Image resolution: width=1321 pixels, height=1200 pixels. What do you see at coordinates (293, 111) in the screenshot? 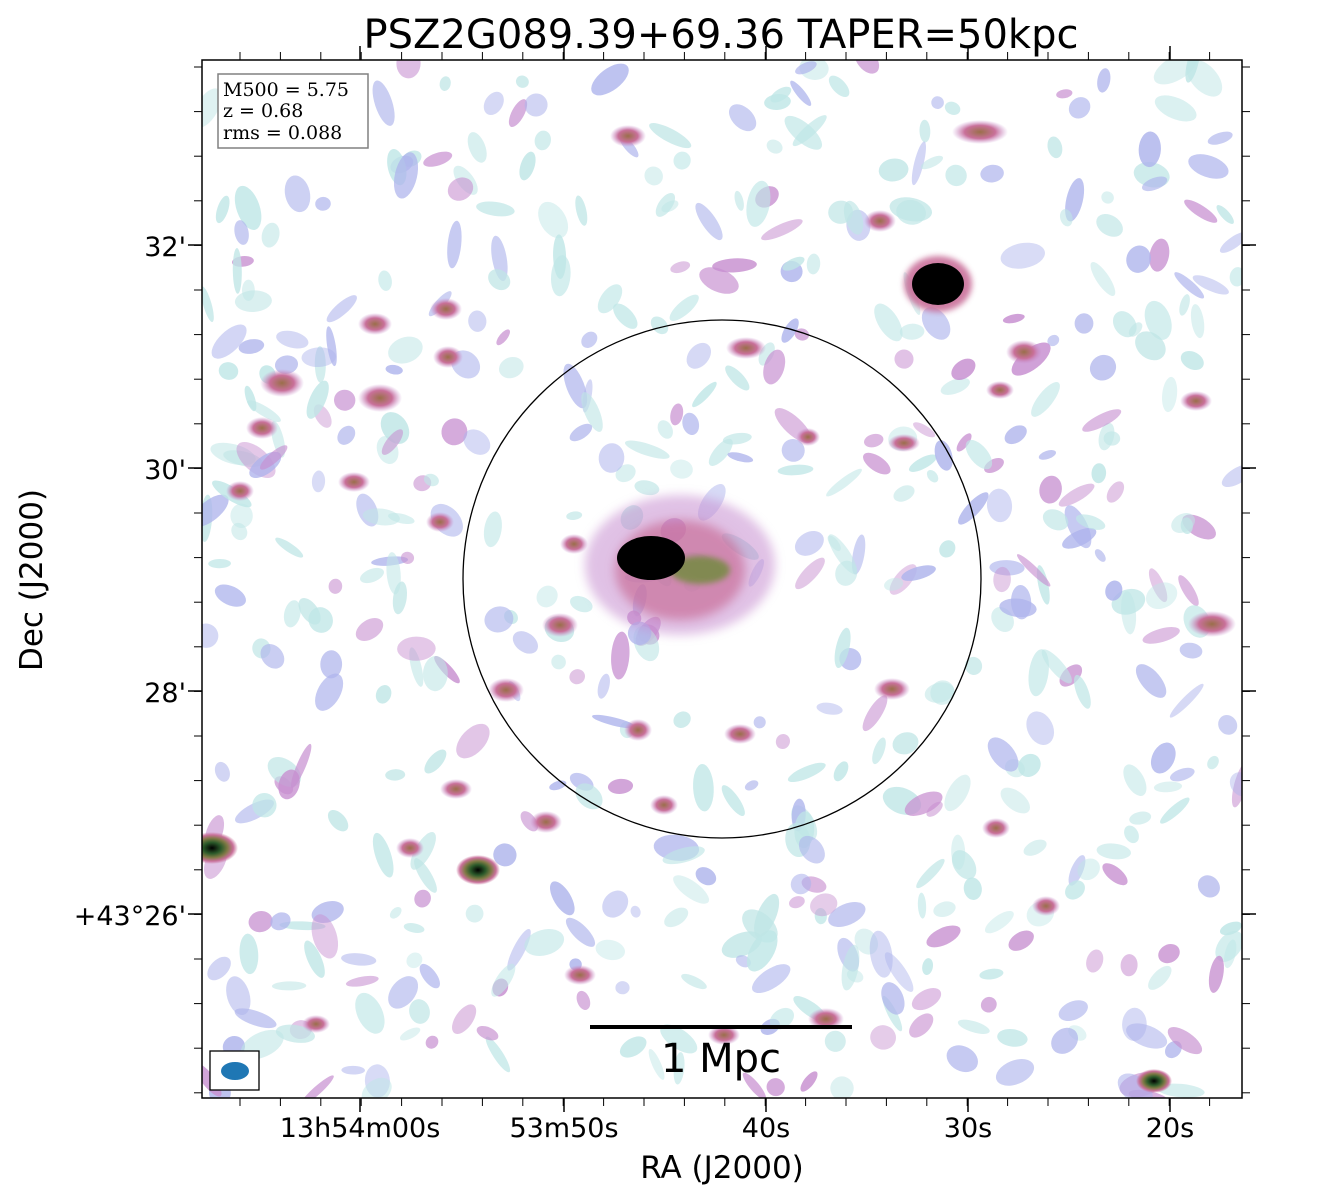
I see `info-box: M500 = 5.75 z = 0.68 rms = 0.088` at bounding box center [293, 111].